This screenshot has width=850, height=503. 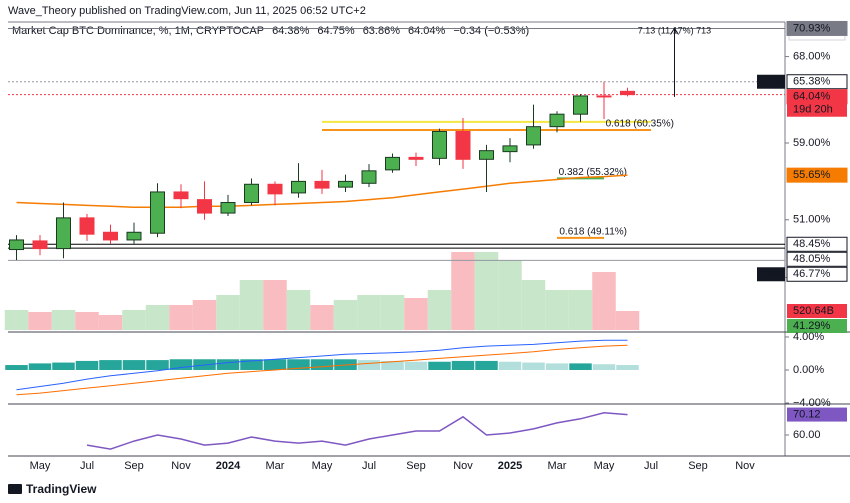 I want to click on rsi-line, so click(x=357, y=431).